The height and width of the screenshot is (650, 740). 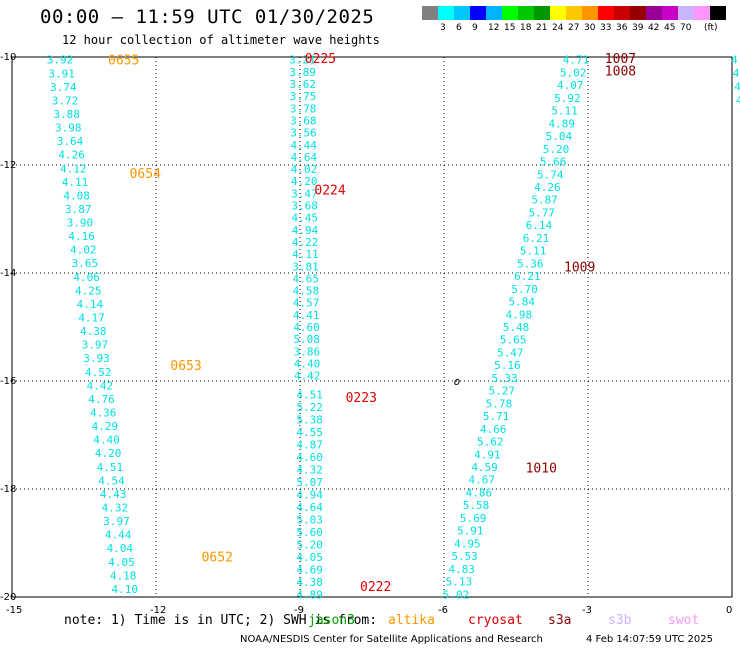 What do you see at coordinates (620, 59) in the screenshot?
I see `pass-time-label: 1007` at bounding box center [620, 59].